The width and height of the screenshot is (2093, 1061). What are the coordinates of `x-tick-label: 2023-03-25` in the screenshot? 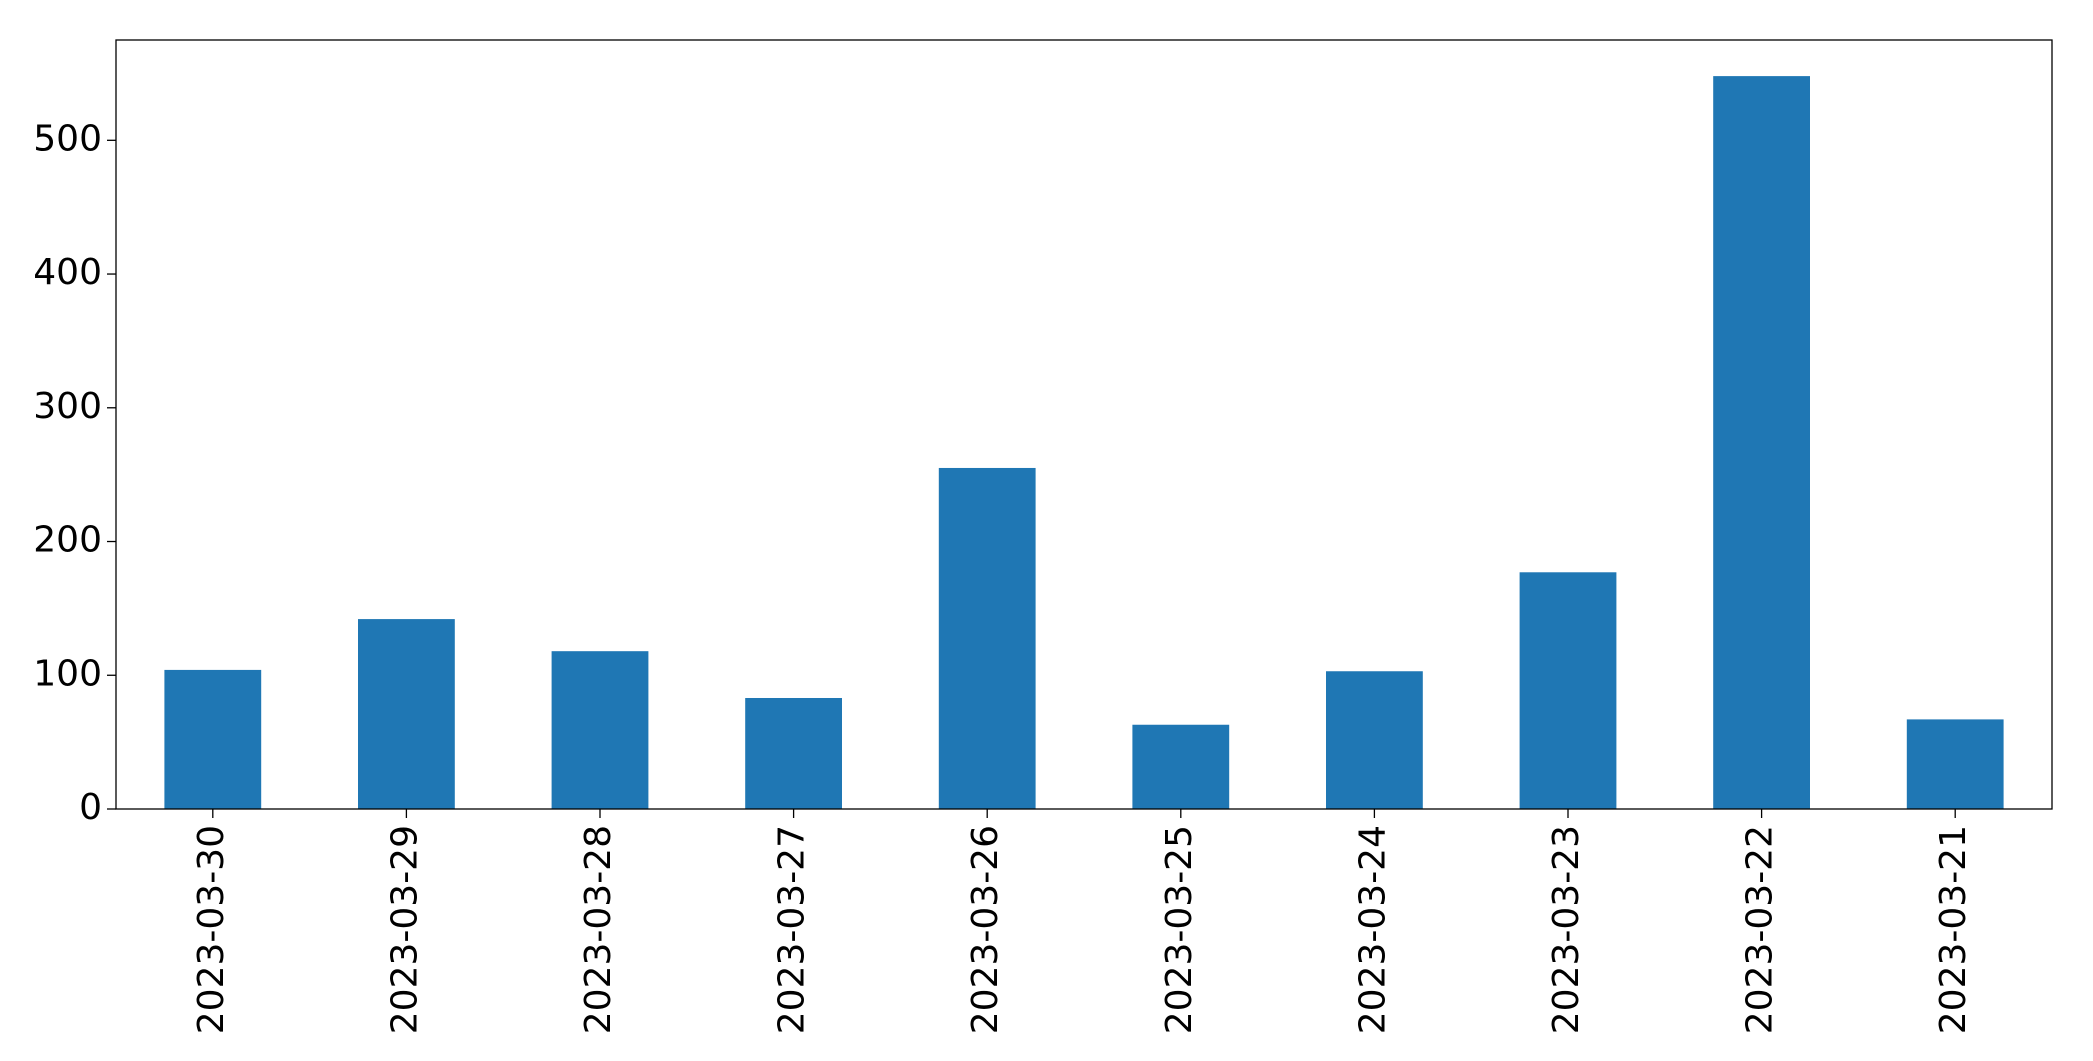 It's located at (1179, 929).